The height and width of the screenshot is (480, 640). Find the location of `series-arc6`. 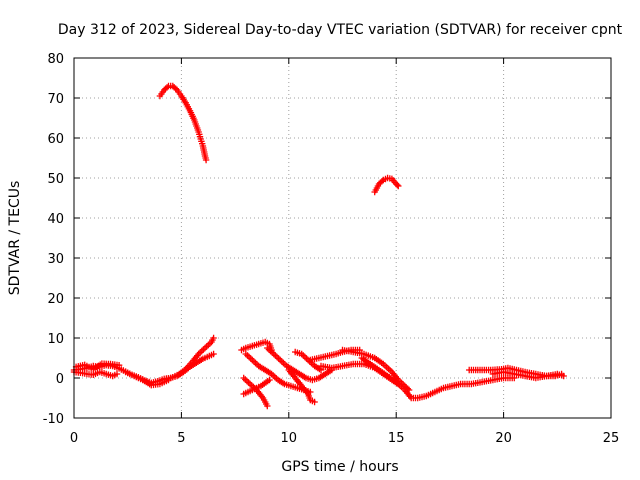

series-arc6 is located at coordinates (183, 123).